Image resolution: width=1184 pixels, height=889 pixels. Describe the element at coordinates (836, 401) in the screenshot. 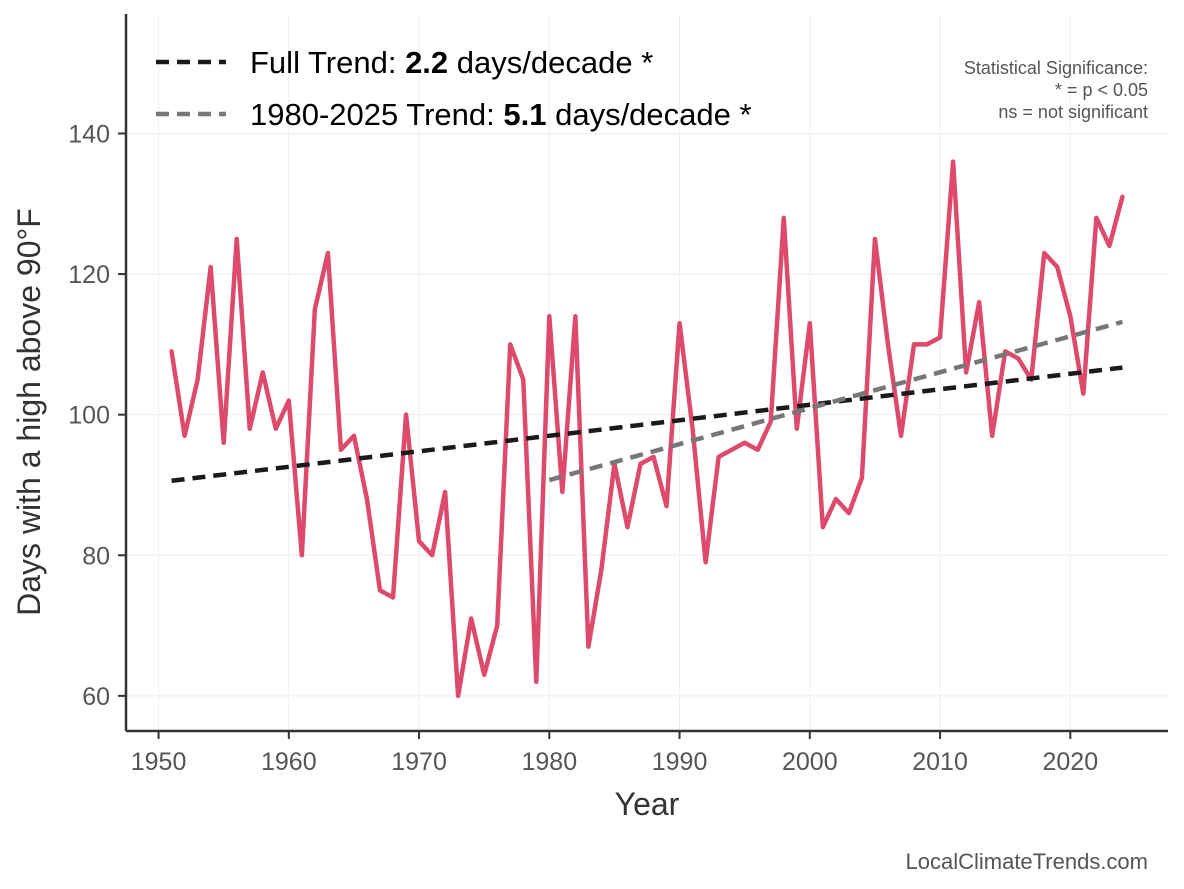

I see `trend-line-recent-trend` at that location.